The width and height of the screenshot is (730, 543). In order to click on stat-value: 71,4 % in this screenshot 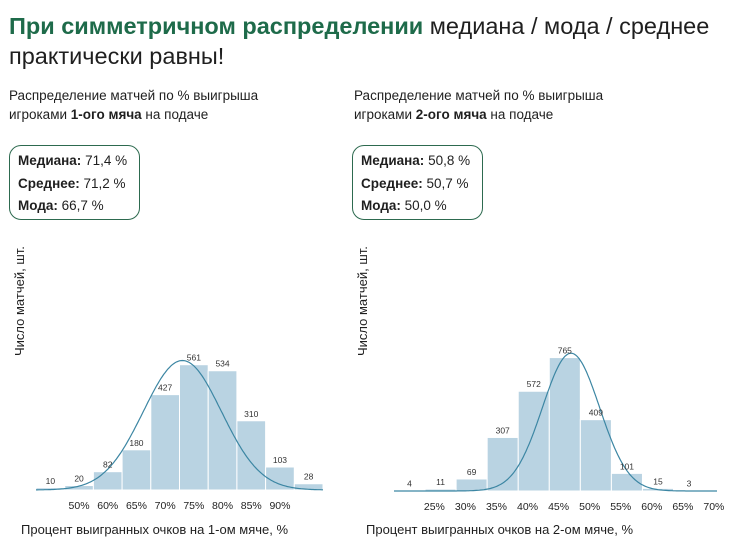, I will do `click(106, 160)`.